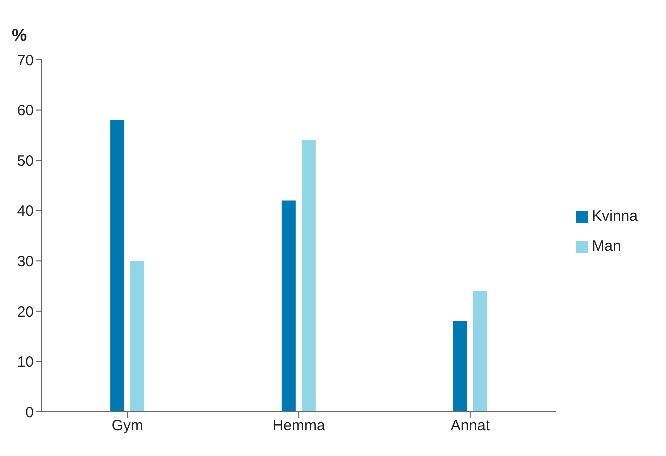 This screenshot has height=456, width=666. What do you see at coordinates (128, 426) in the screenshot?
I see `x-tick-label: Gym` at bounding box center [128, 426].